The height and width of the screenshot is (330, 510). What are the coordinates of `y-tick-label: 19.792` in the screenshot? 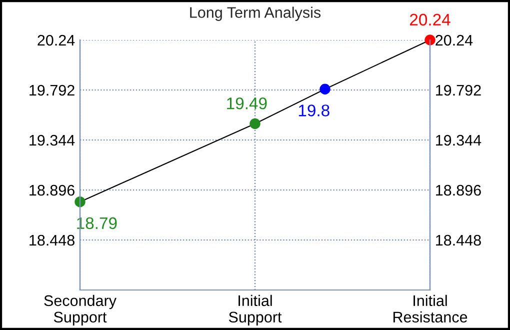 It's located at (52, 90).